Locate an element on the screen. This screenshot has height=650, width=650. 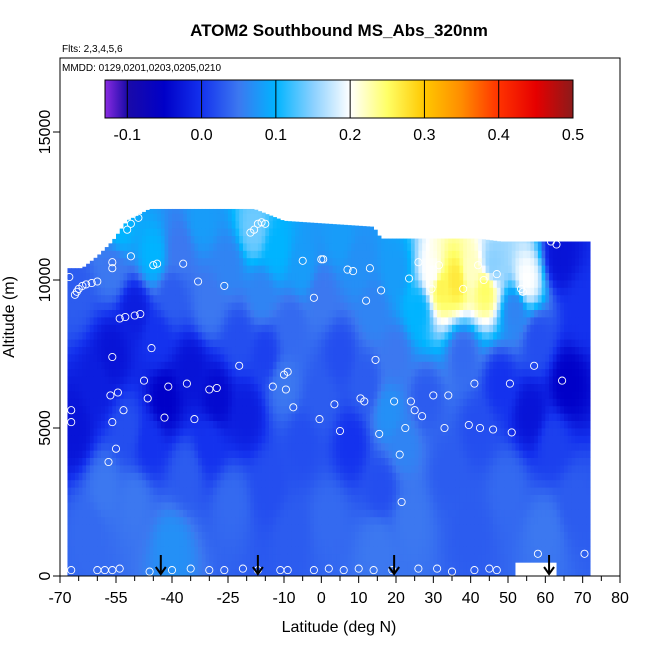
chart-flights-subtitle: Flts: 2,3,4,5,6 is located at coordinates (92, 49).